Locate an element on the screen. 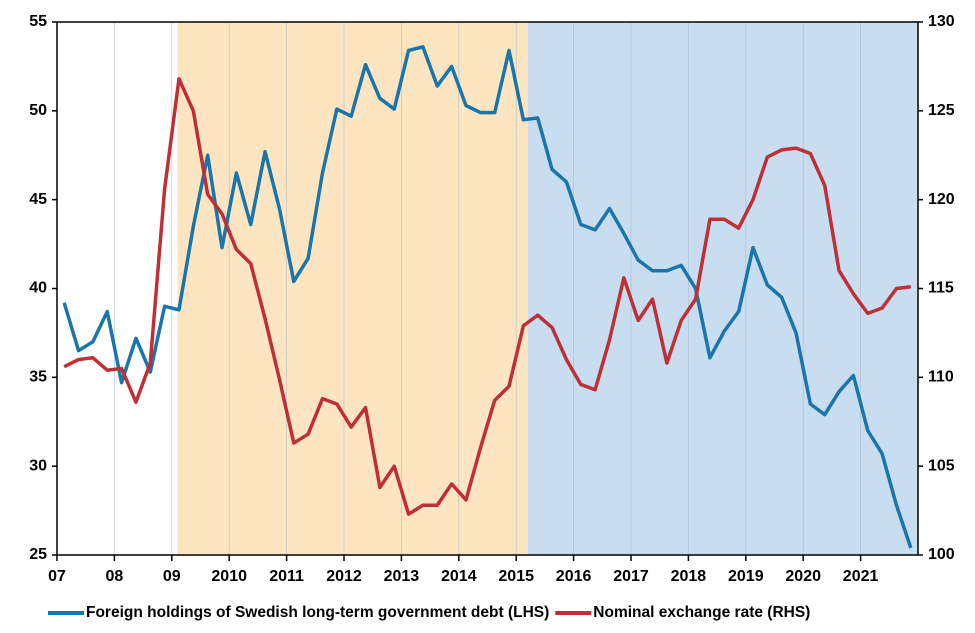  x-tick-label: 2012 is located at coordinates (344, 576).